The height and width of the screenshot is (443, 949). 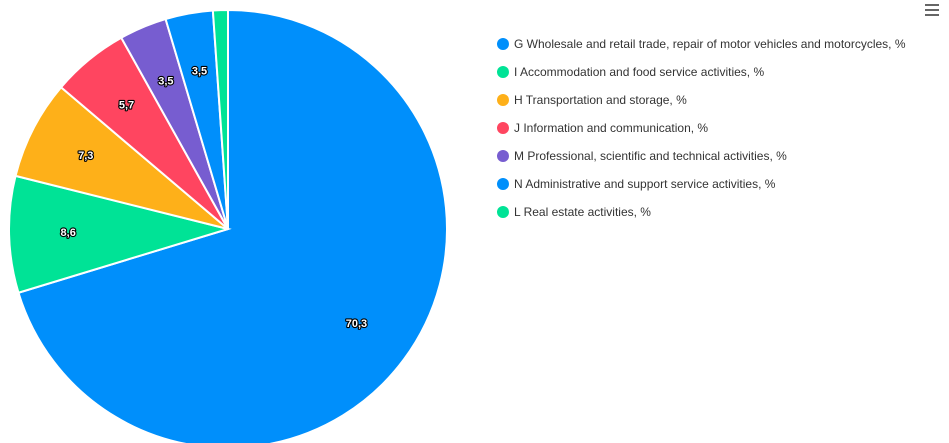 I want to click on legend-label: J Information and communication, %, so click(x=611, y=128).